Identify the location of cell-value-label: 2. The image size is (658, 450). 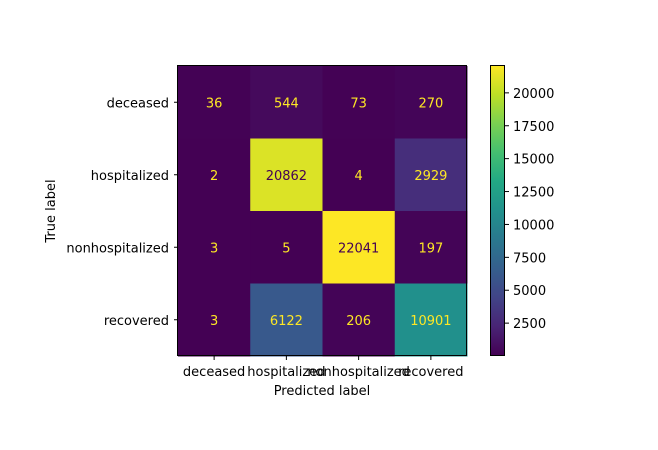
(214, 176).